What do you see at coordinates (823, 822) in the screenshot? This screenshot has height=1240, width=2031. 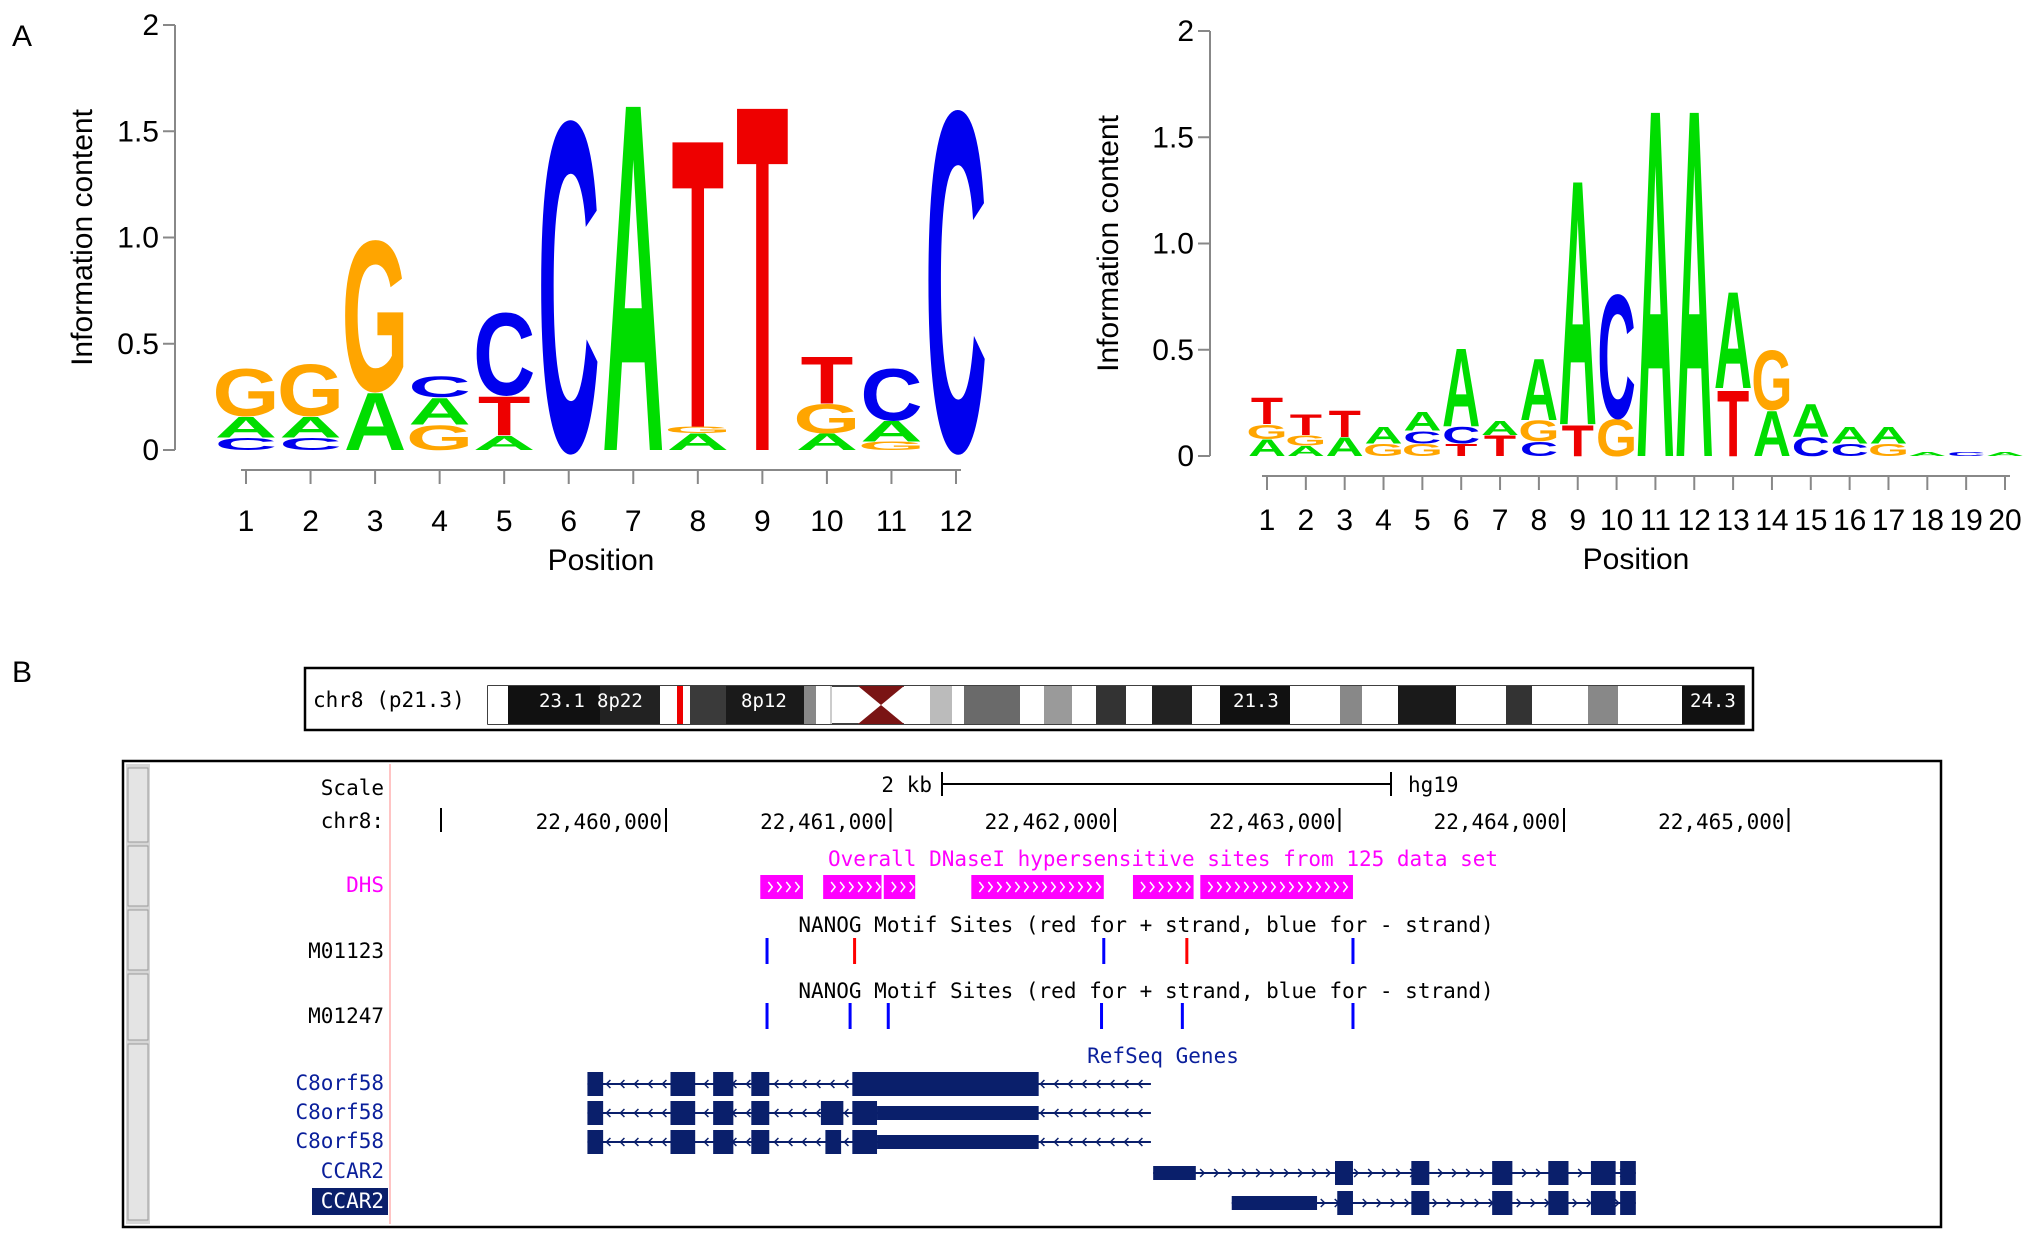 I see `ruler-position-label: 22,461,000` at bounding box center [823, 822].